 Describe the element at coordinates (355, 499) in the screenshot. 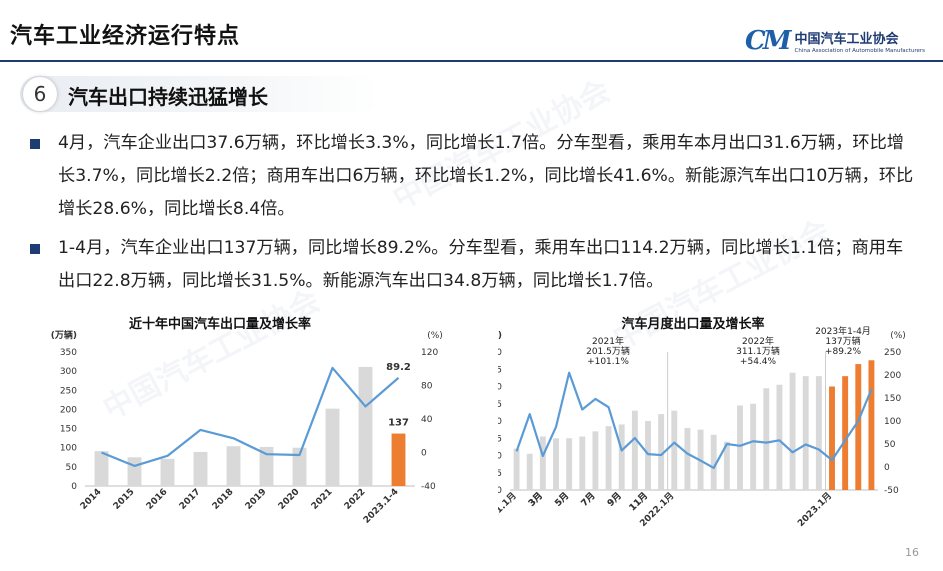

I see `x-tick-label: 2022` at that location.